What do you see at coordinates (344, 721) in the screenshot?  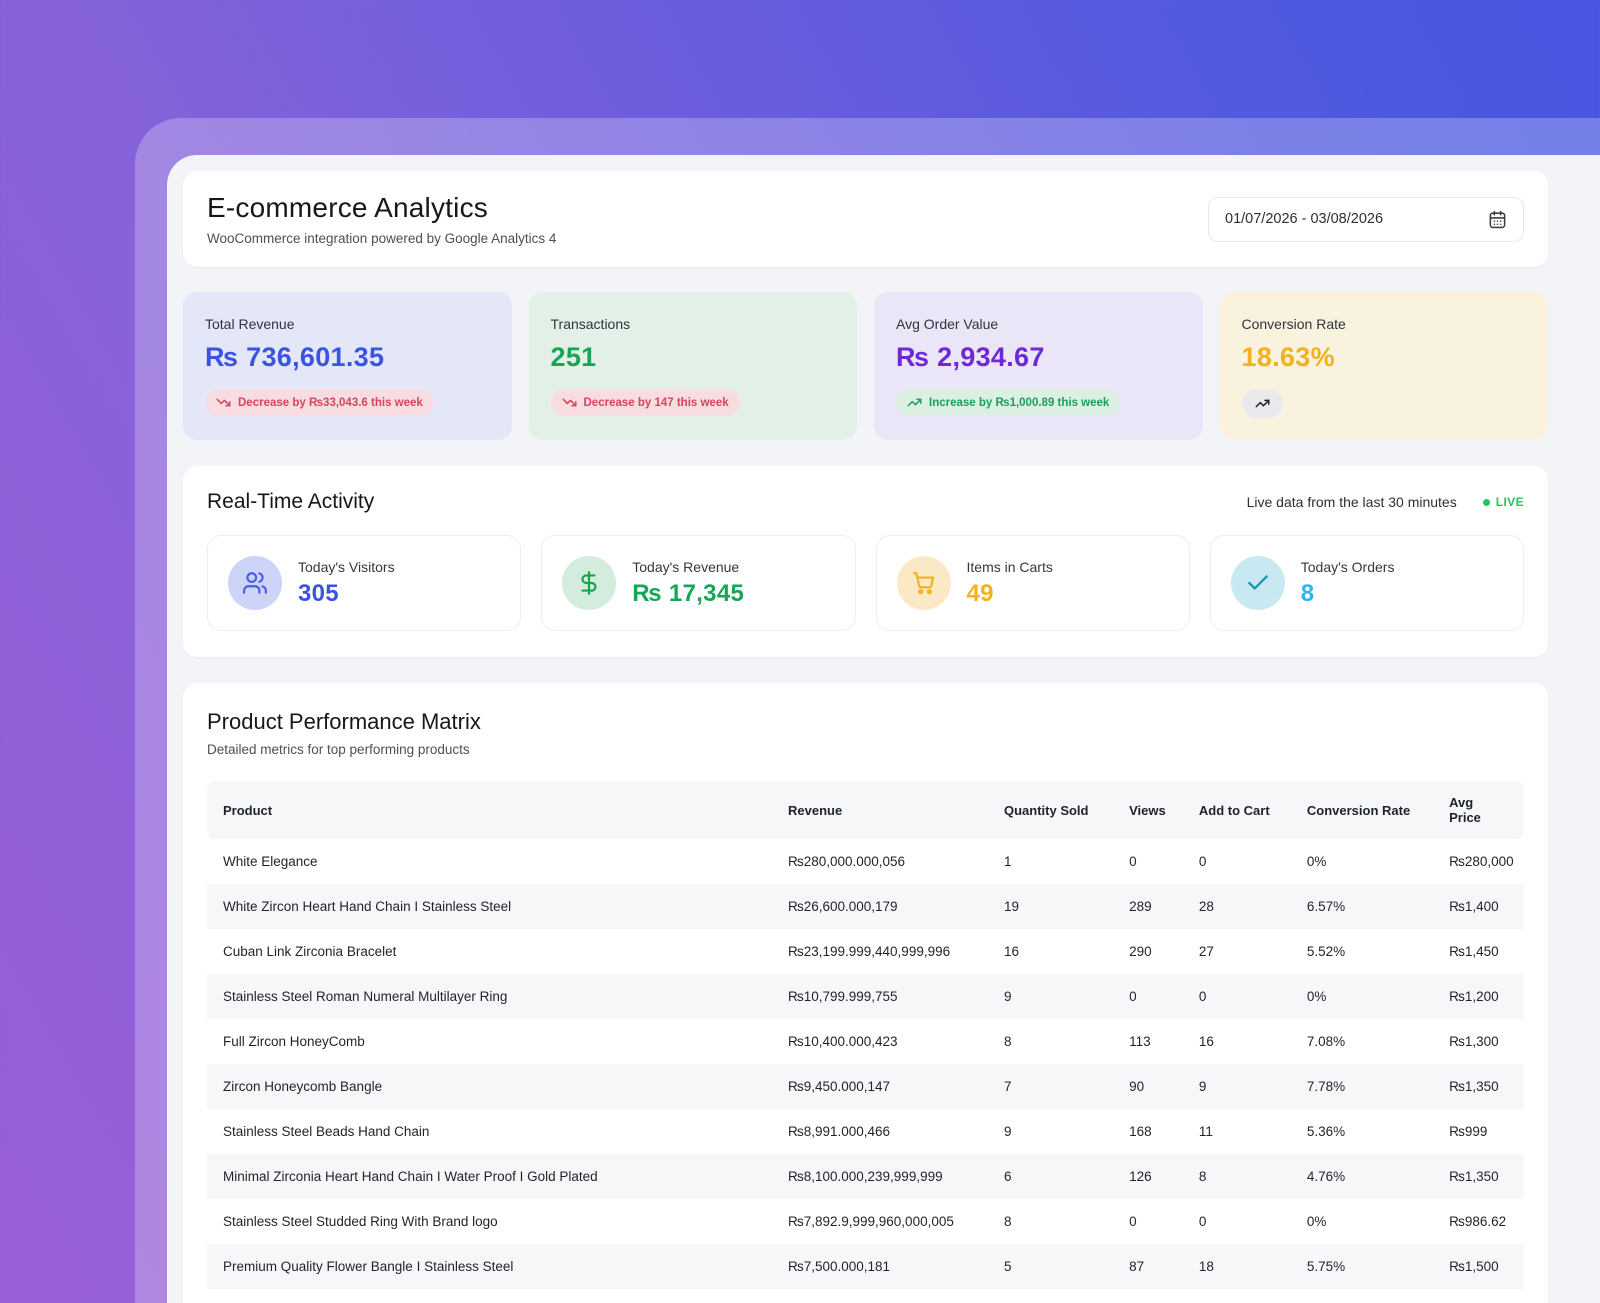 I see `products-title: Product Performance Matrix` at bounding box center [344, 721].